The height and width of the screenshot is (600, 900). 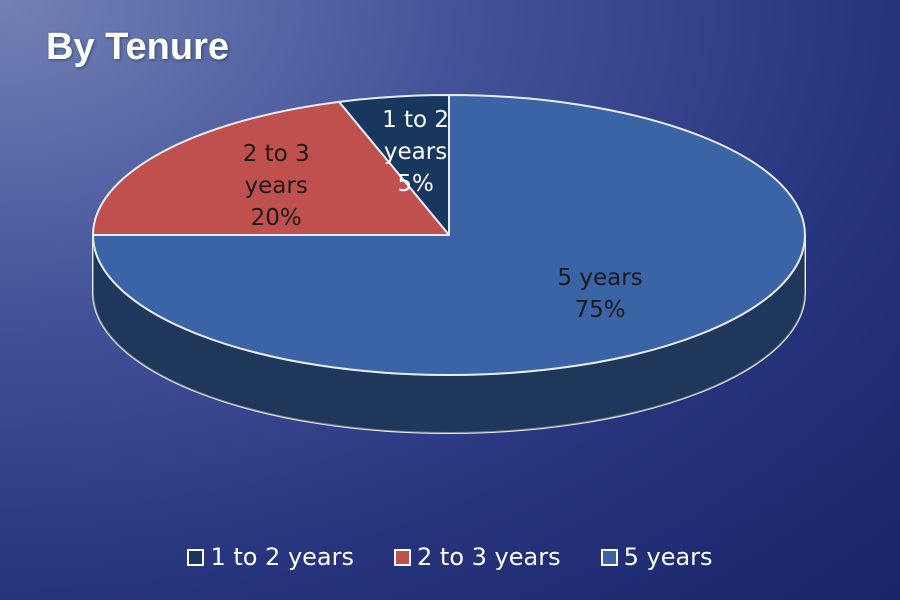 I want to click on legend-item: 2 to 3 years, so click(x=477, y=557).